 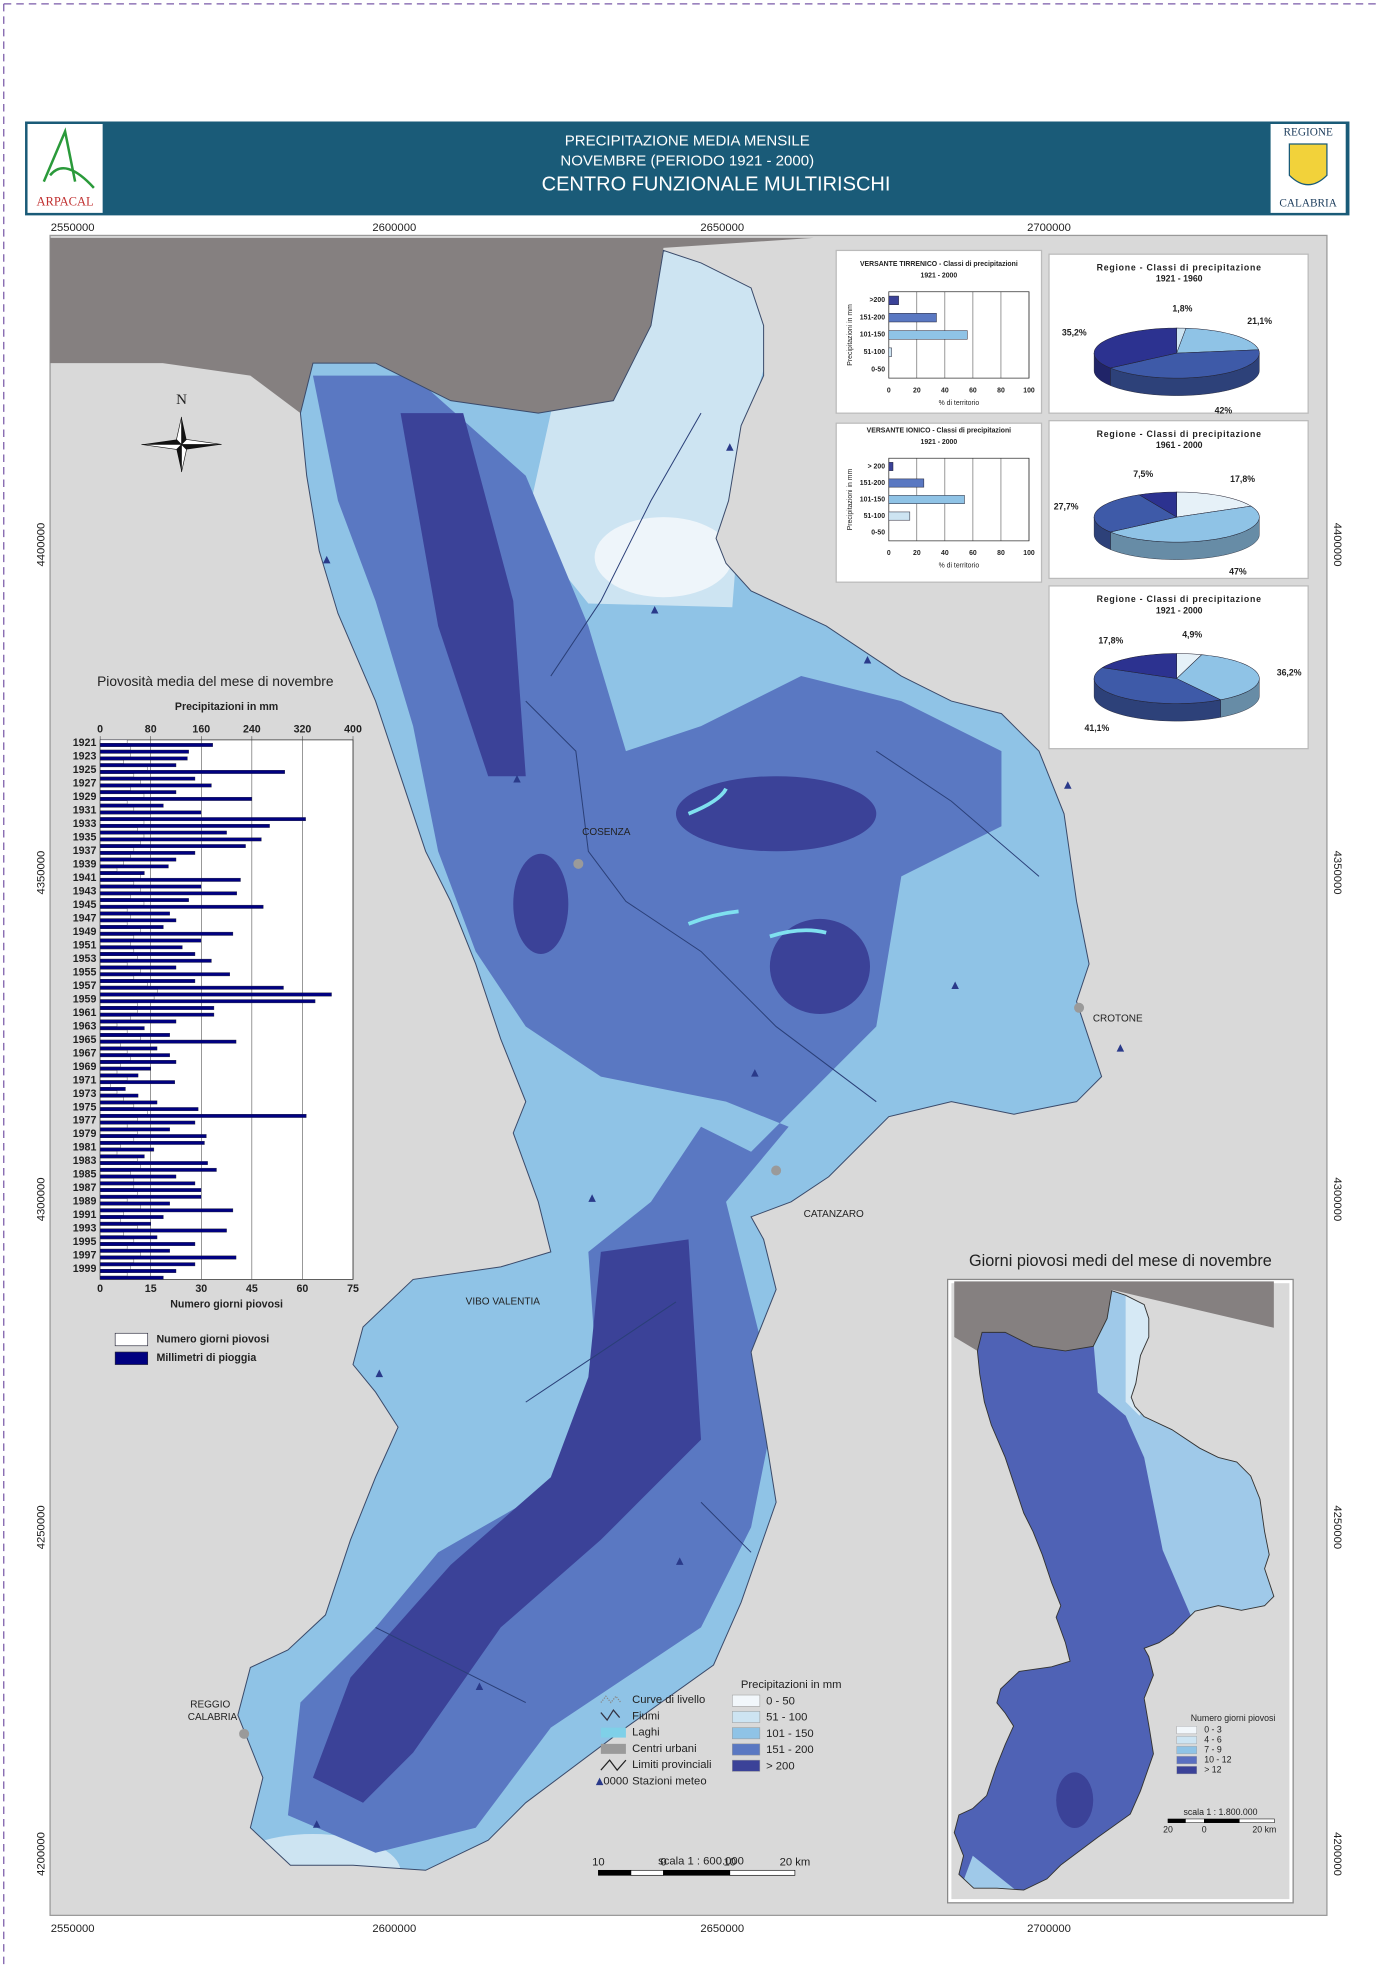 What do you see at coordinates (1114, 1316) in the screenshot?
I see `inset-neighbour` at bounding box center [1114, 1316].